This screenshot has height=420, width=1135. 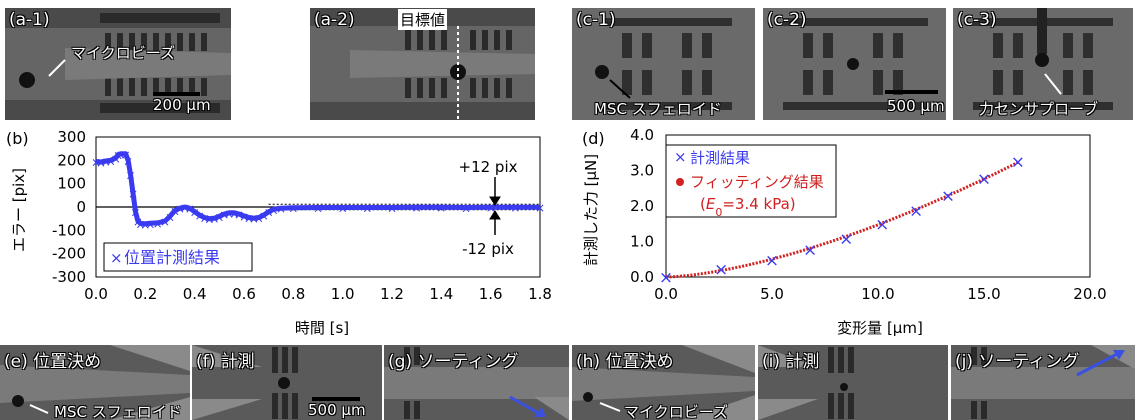 I want to click on panel-label: (f) 計測, so click(x=225, y=362).